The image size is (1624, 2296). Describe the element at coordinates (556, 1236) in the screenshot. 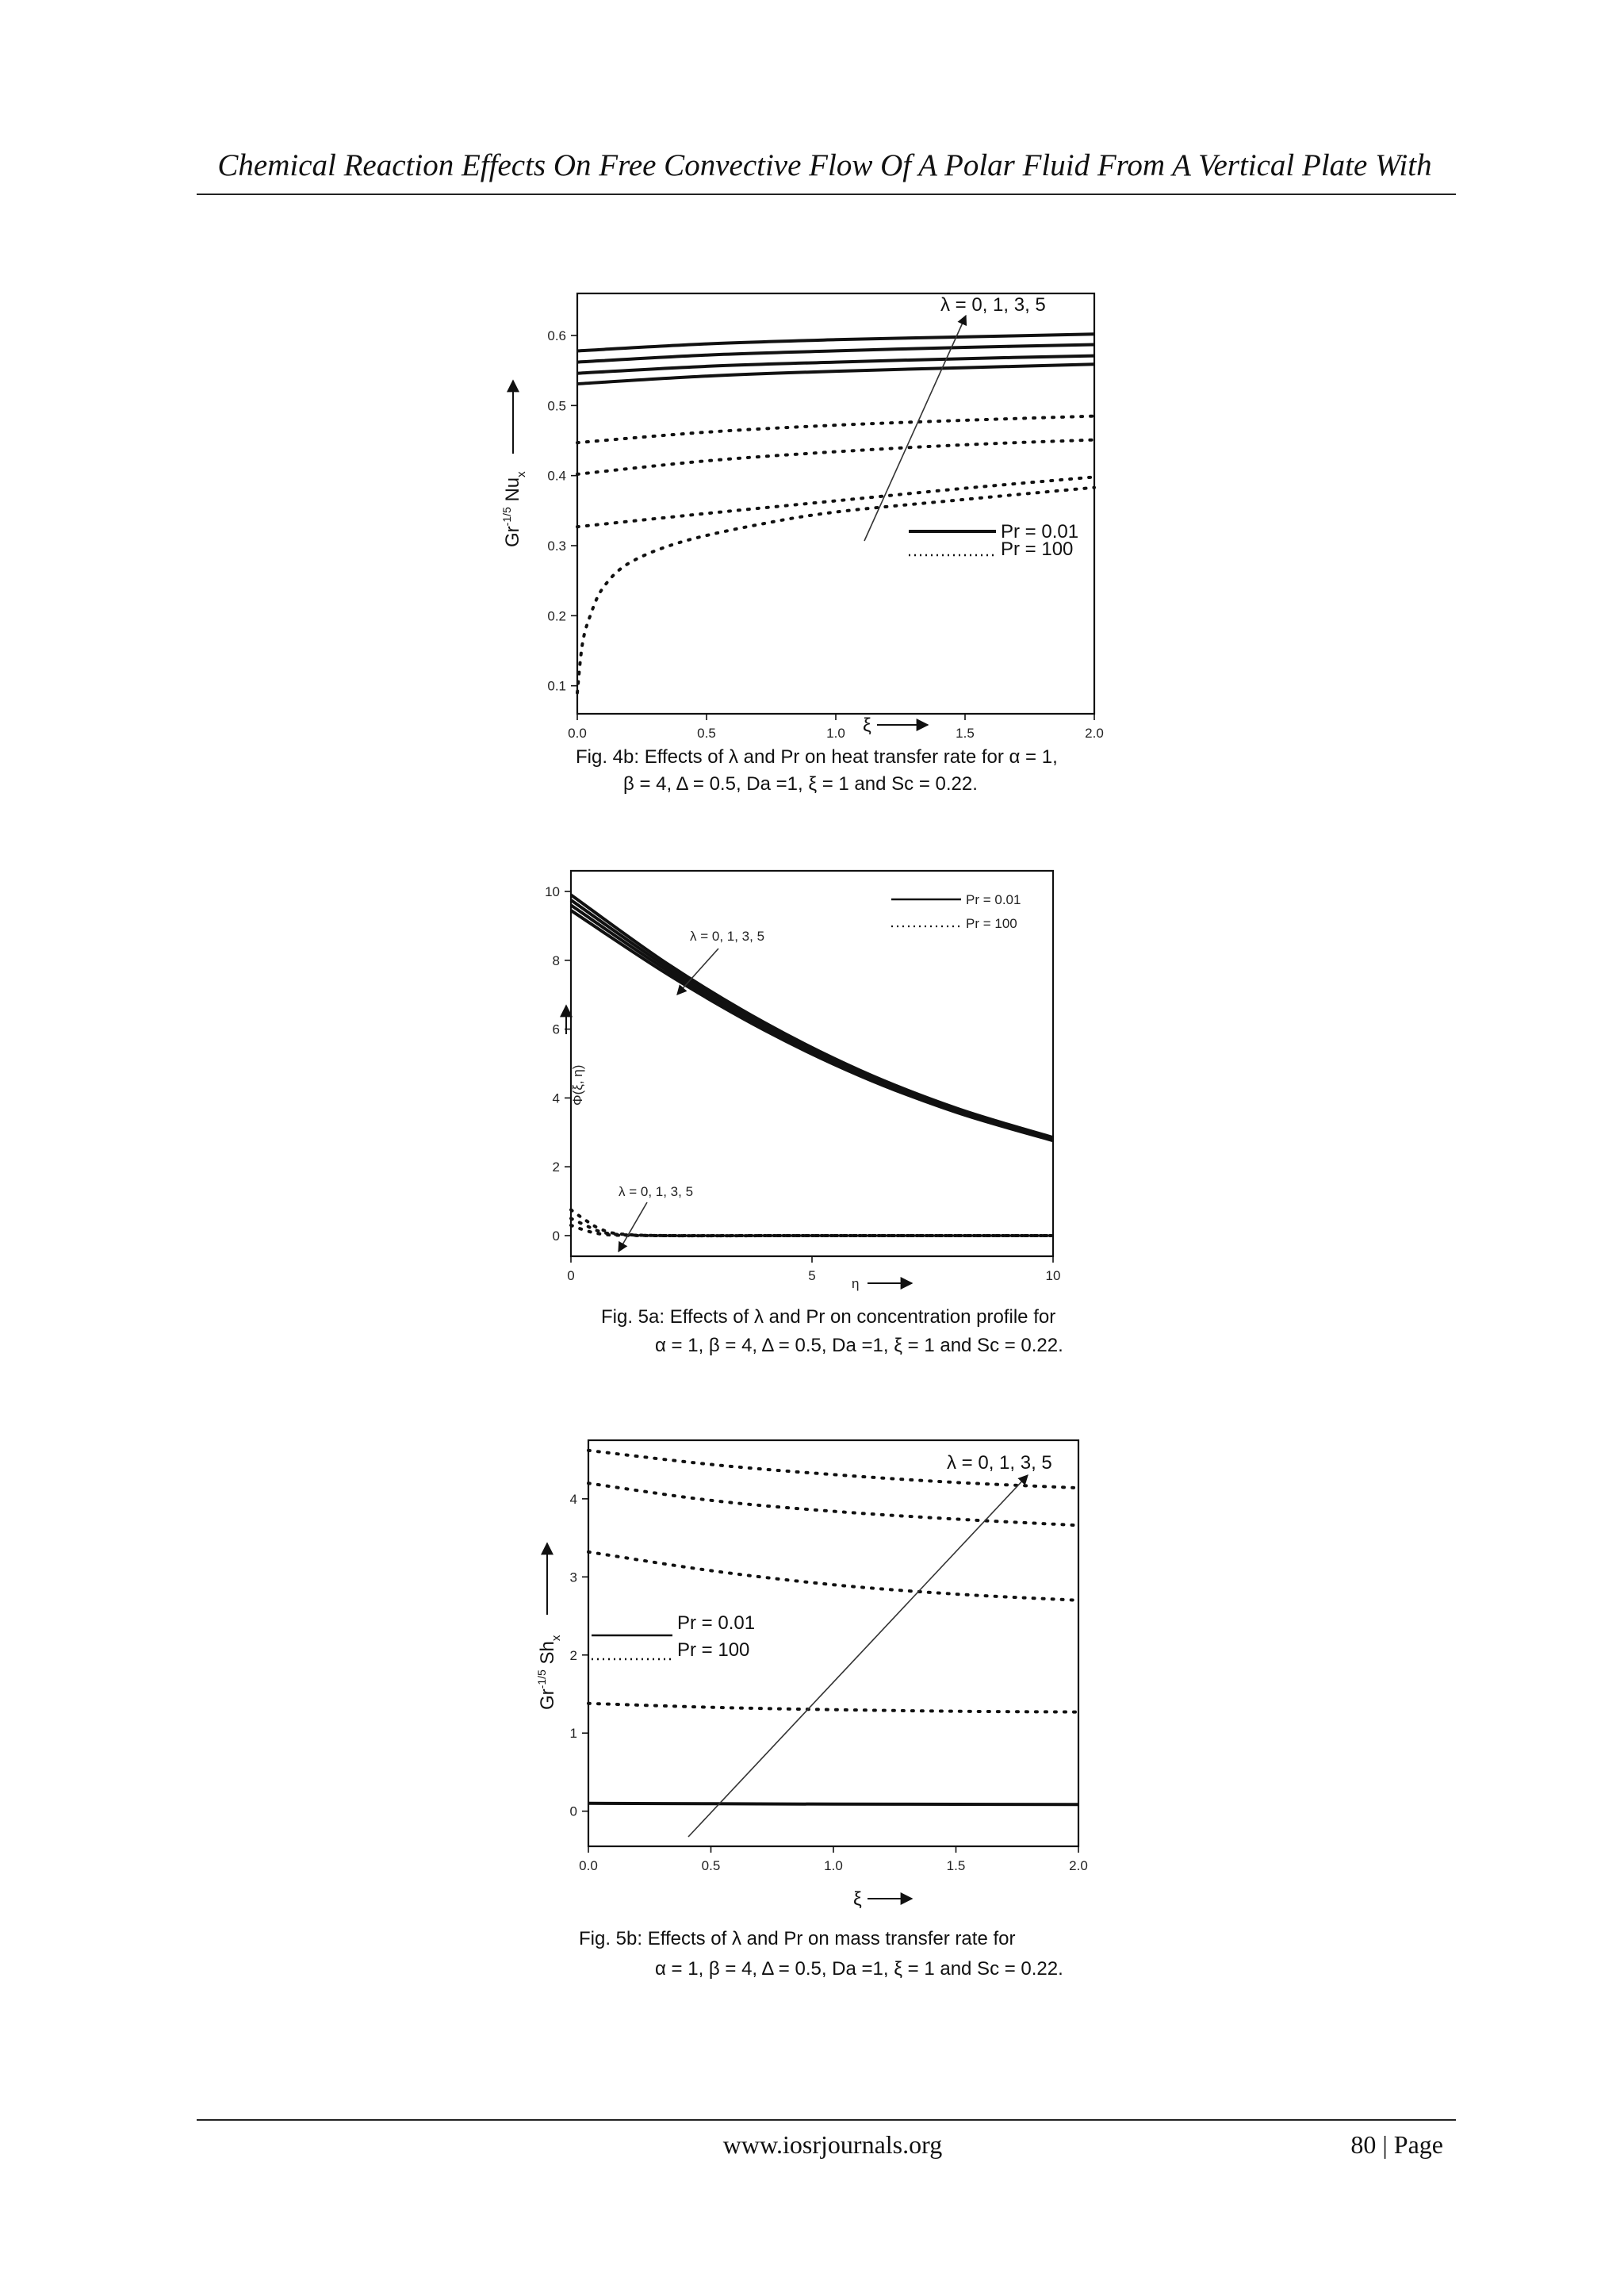

I see `fig5a-y-tick-label: 0` at that location.